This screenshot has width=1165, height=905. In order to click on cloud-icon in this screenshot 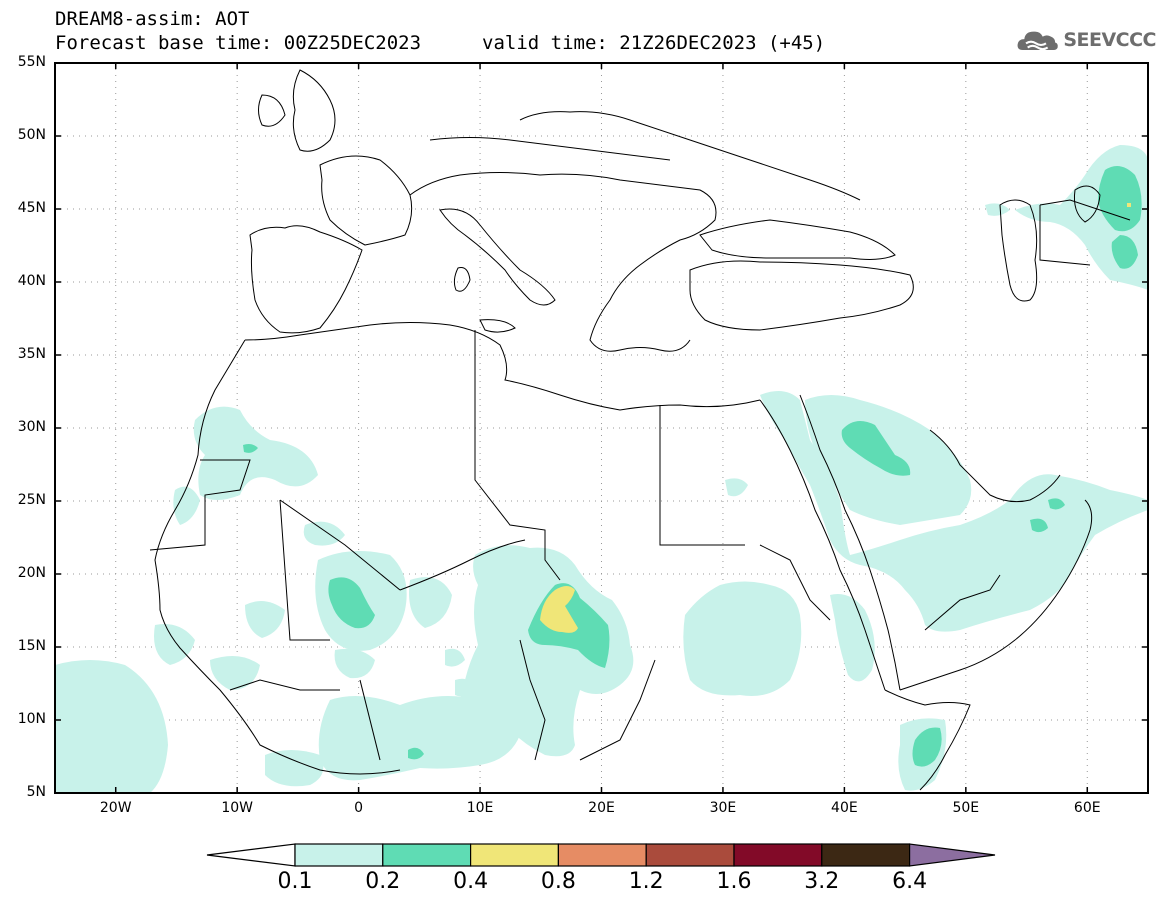, I will do `click(1037, 41)`.